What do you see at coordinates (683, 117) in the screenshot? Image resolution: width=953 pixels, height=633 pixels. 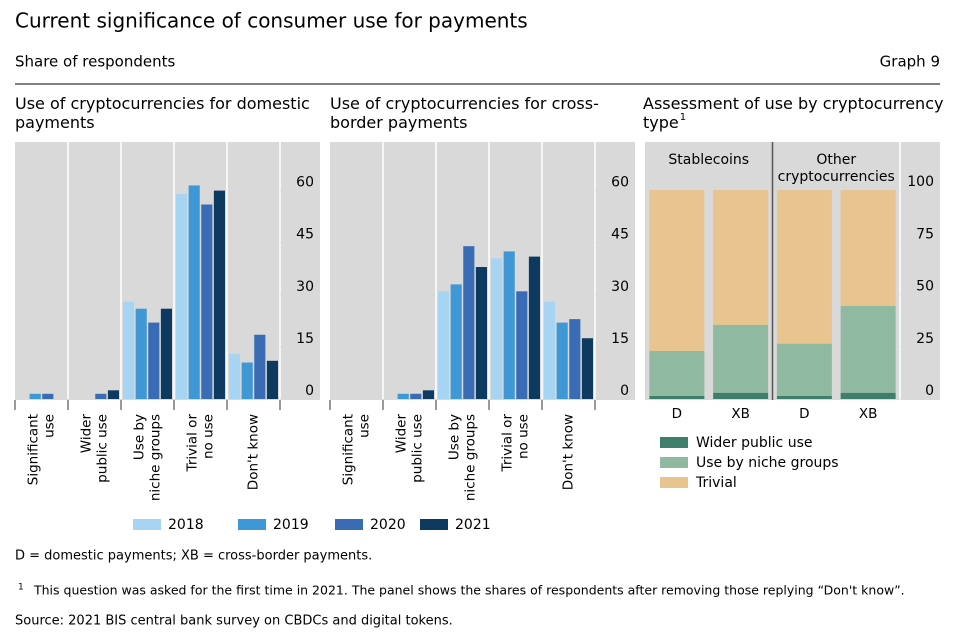 I see `title-note: 1` at bounding box center [683, 117].